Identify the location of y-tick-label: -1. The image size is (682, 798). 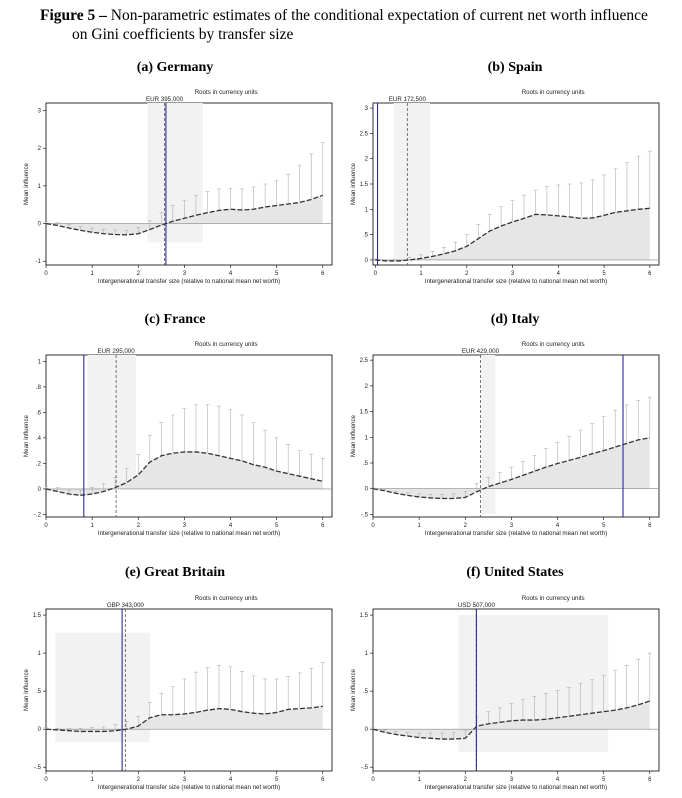
(39, 262).